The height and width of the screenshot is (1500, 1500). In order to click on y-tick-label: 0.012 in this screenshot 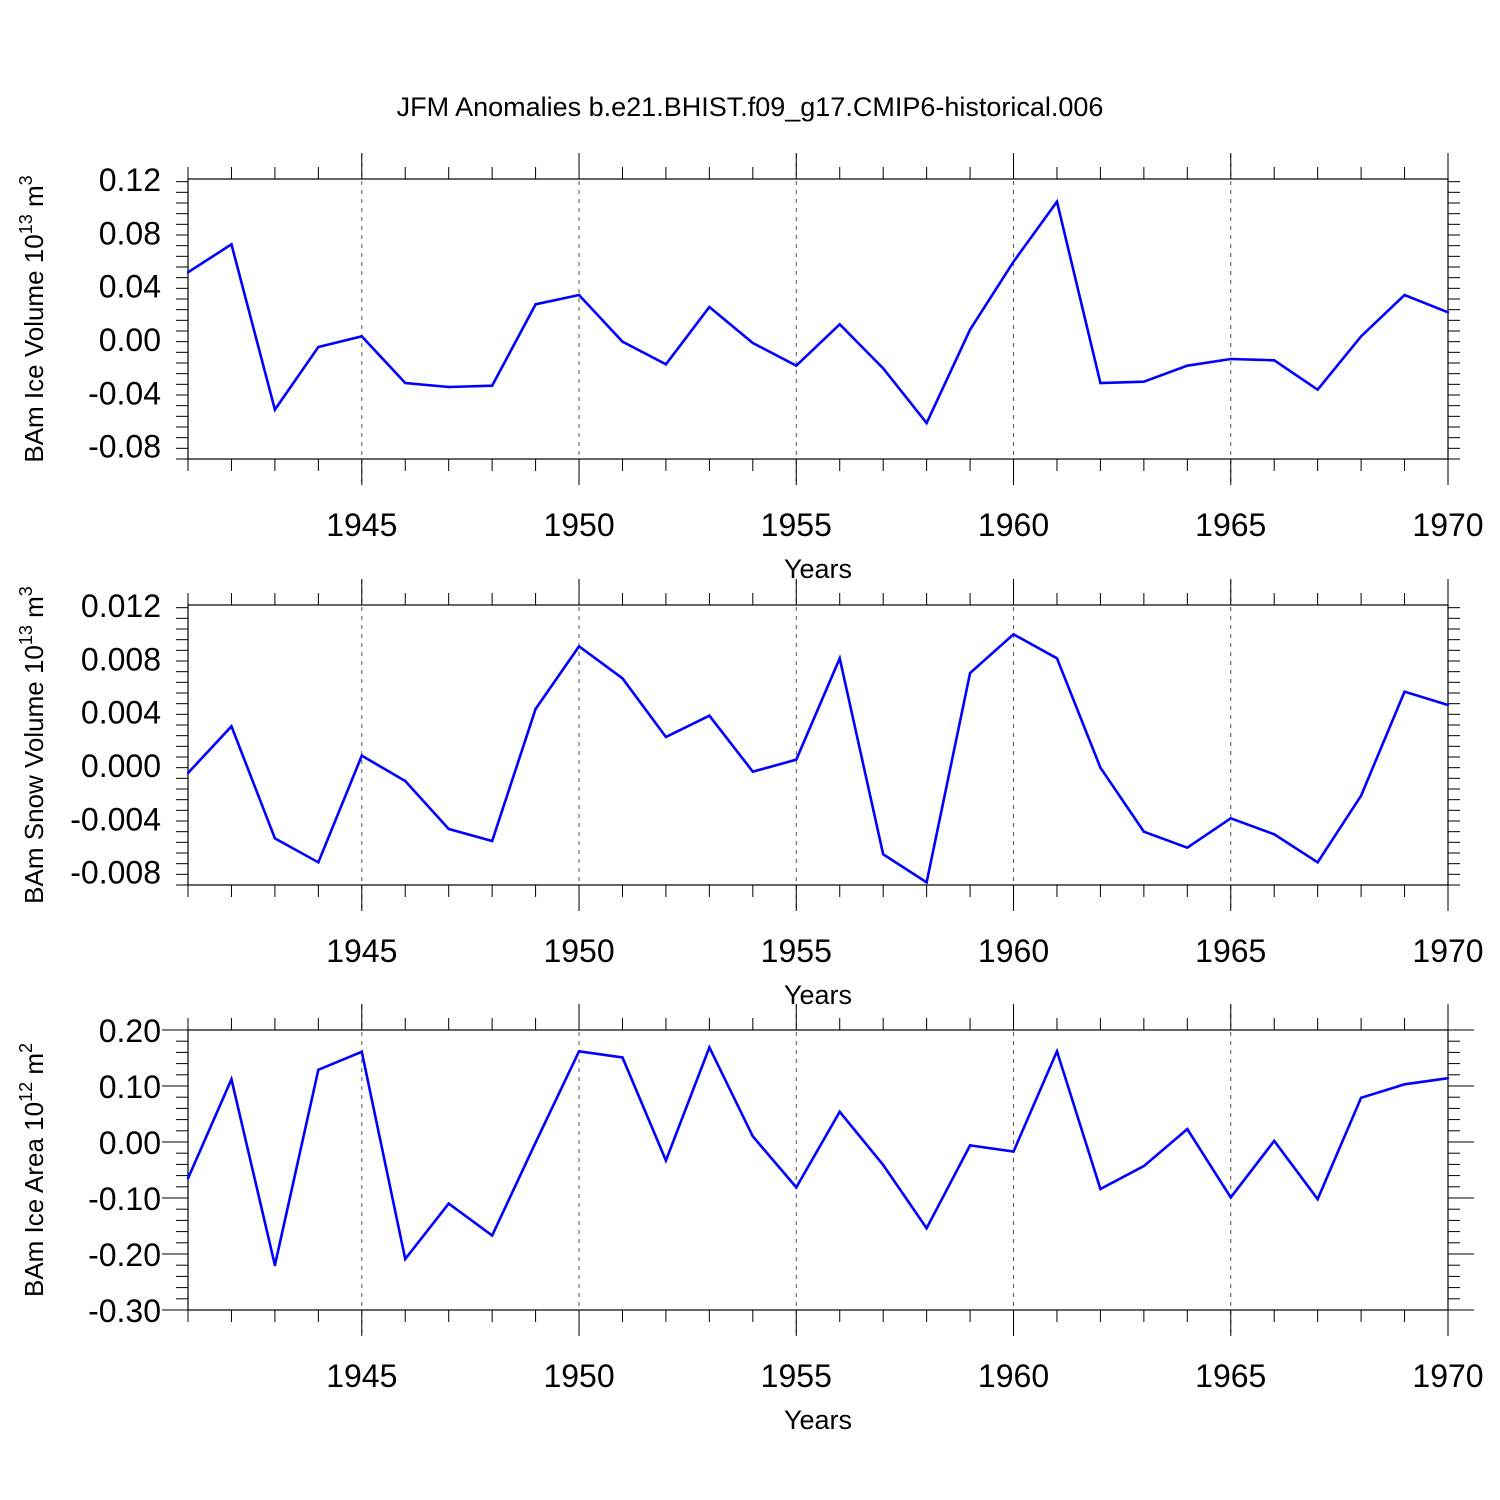, I will do `click(121, 606)`.